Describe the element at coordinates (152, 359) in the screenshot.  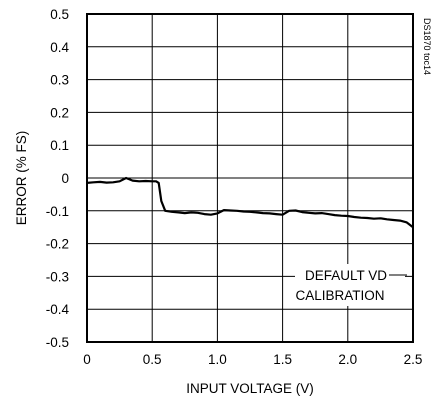
I see `x-tick-label: 0.5` at that location.